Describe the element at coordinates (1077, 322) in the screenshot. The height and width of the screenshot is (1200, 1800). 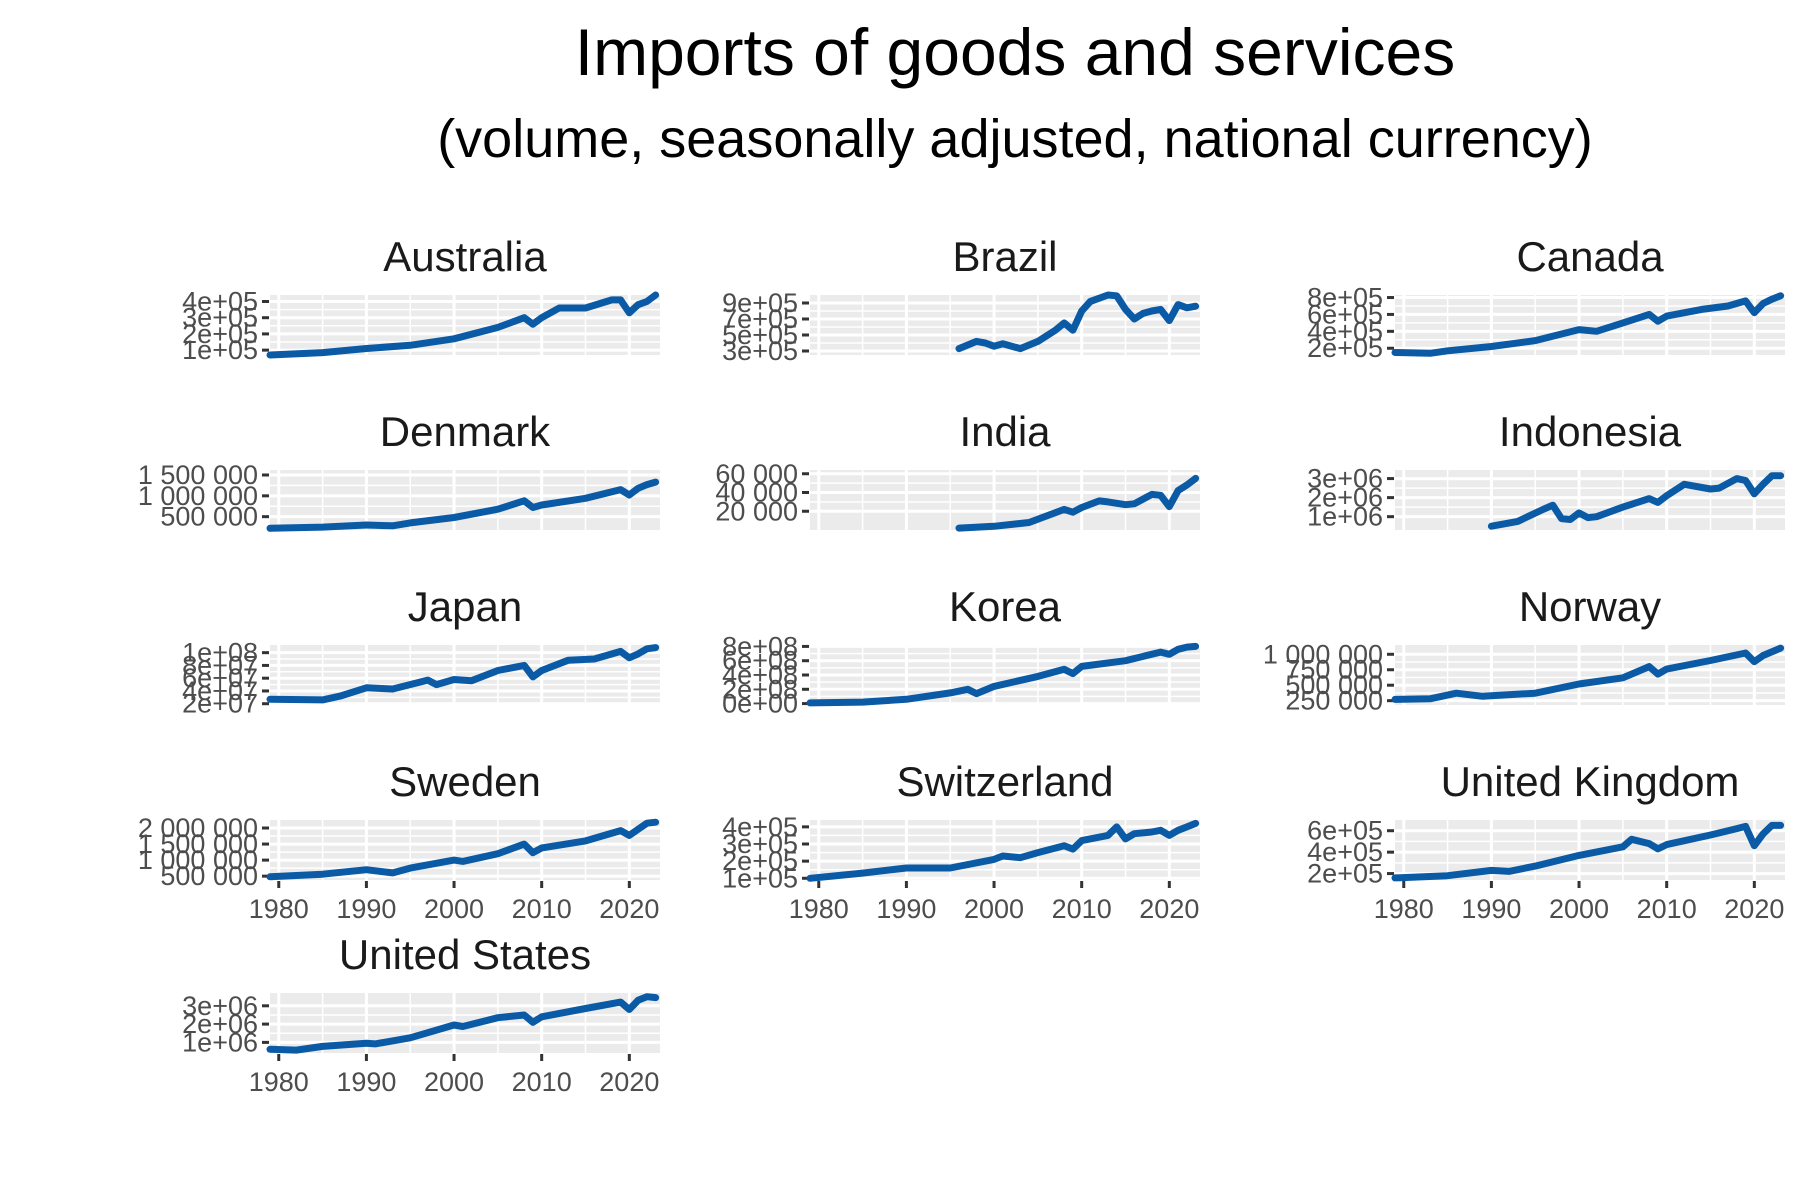
I see `series-line-brazil` at that location.